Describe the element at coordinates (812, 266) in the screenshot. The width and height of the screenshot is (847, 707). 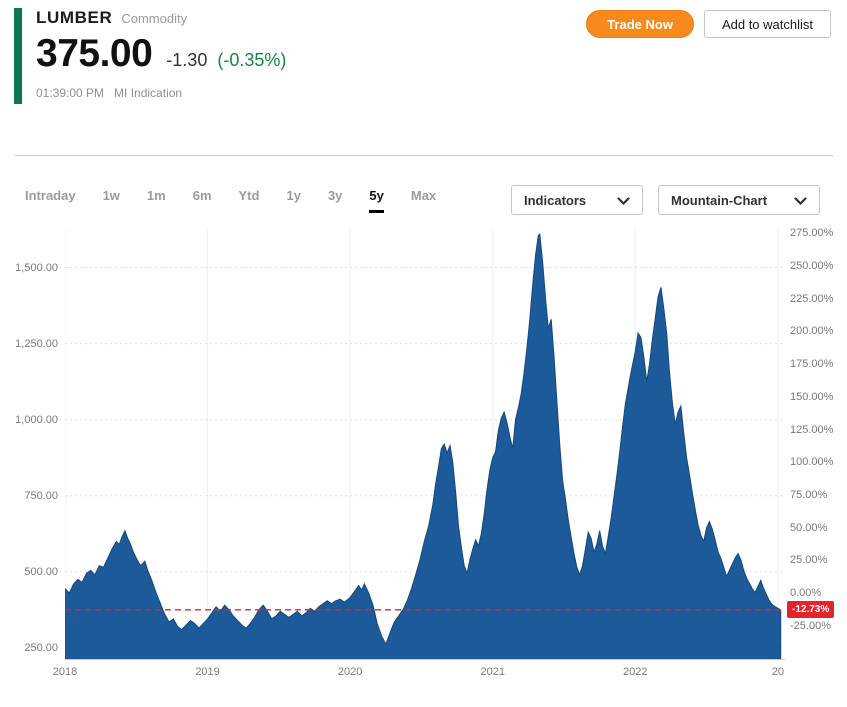
I see `y-axis-right-label: 250.00%` at that location.